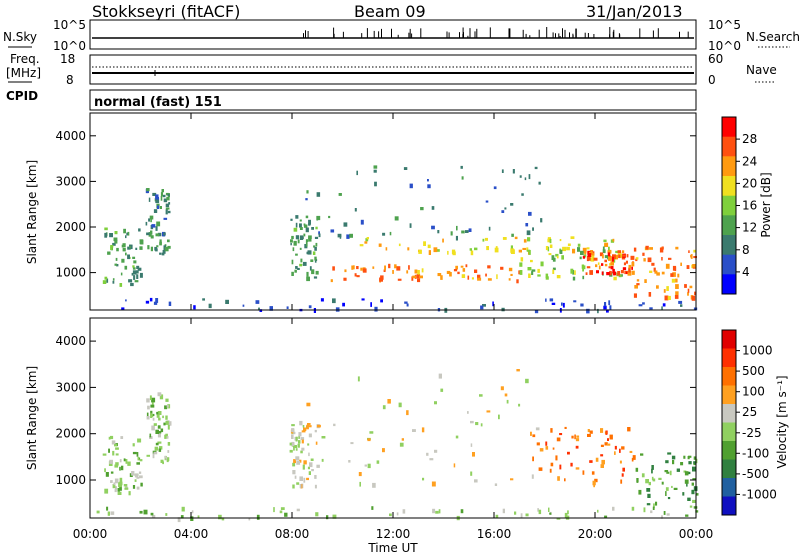  What do you see at coordinates (761, 70) in the screenshot?
I see `nave-label: Nave` at bounding box center [761, 70].